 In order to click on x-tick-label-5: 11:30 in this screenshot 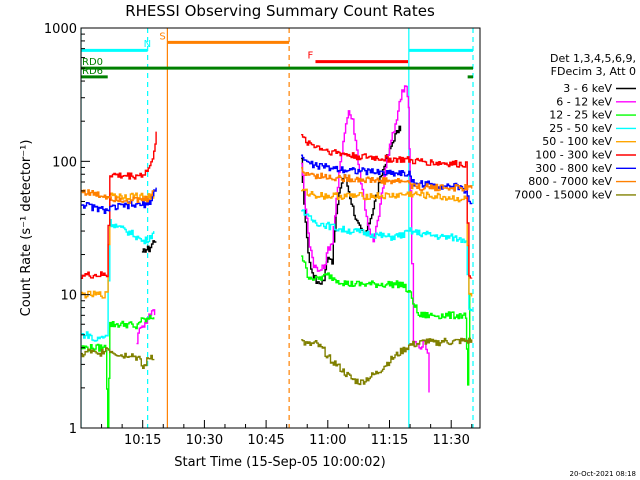, I will do `click(450, 440)`.